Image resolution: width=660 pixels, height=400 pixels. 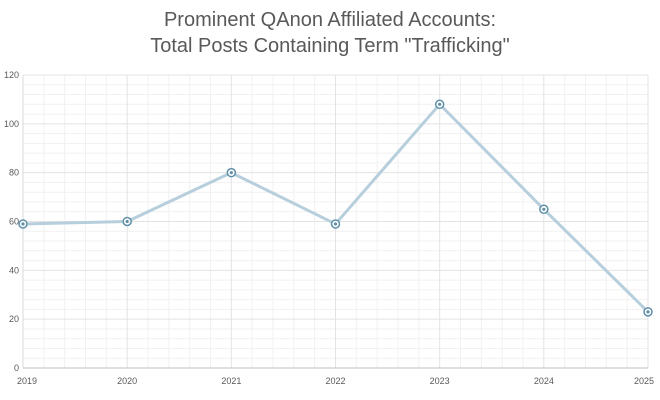 I want to click on x-tick-label: 2023, so click(x=440, y=381).